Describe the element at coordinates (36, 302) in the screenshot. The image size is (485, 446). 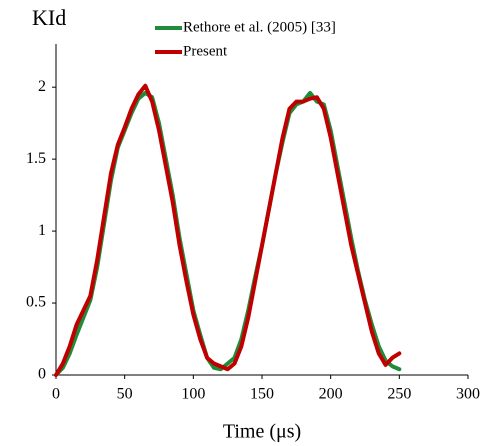
I see `y-tick-label: 0.5` at that location.